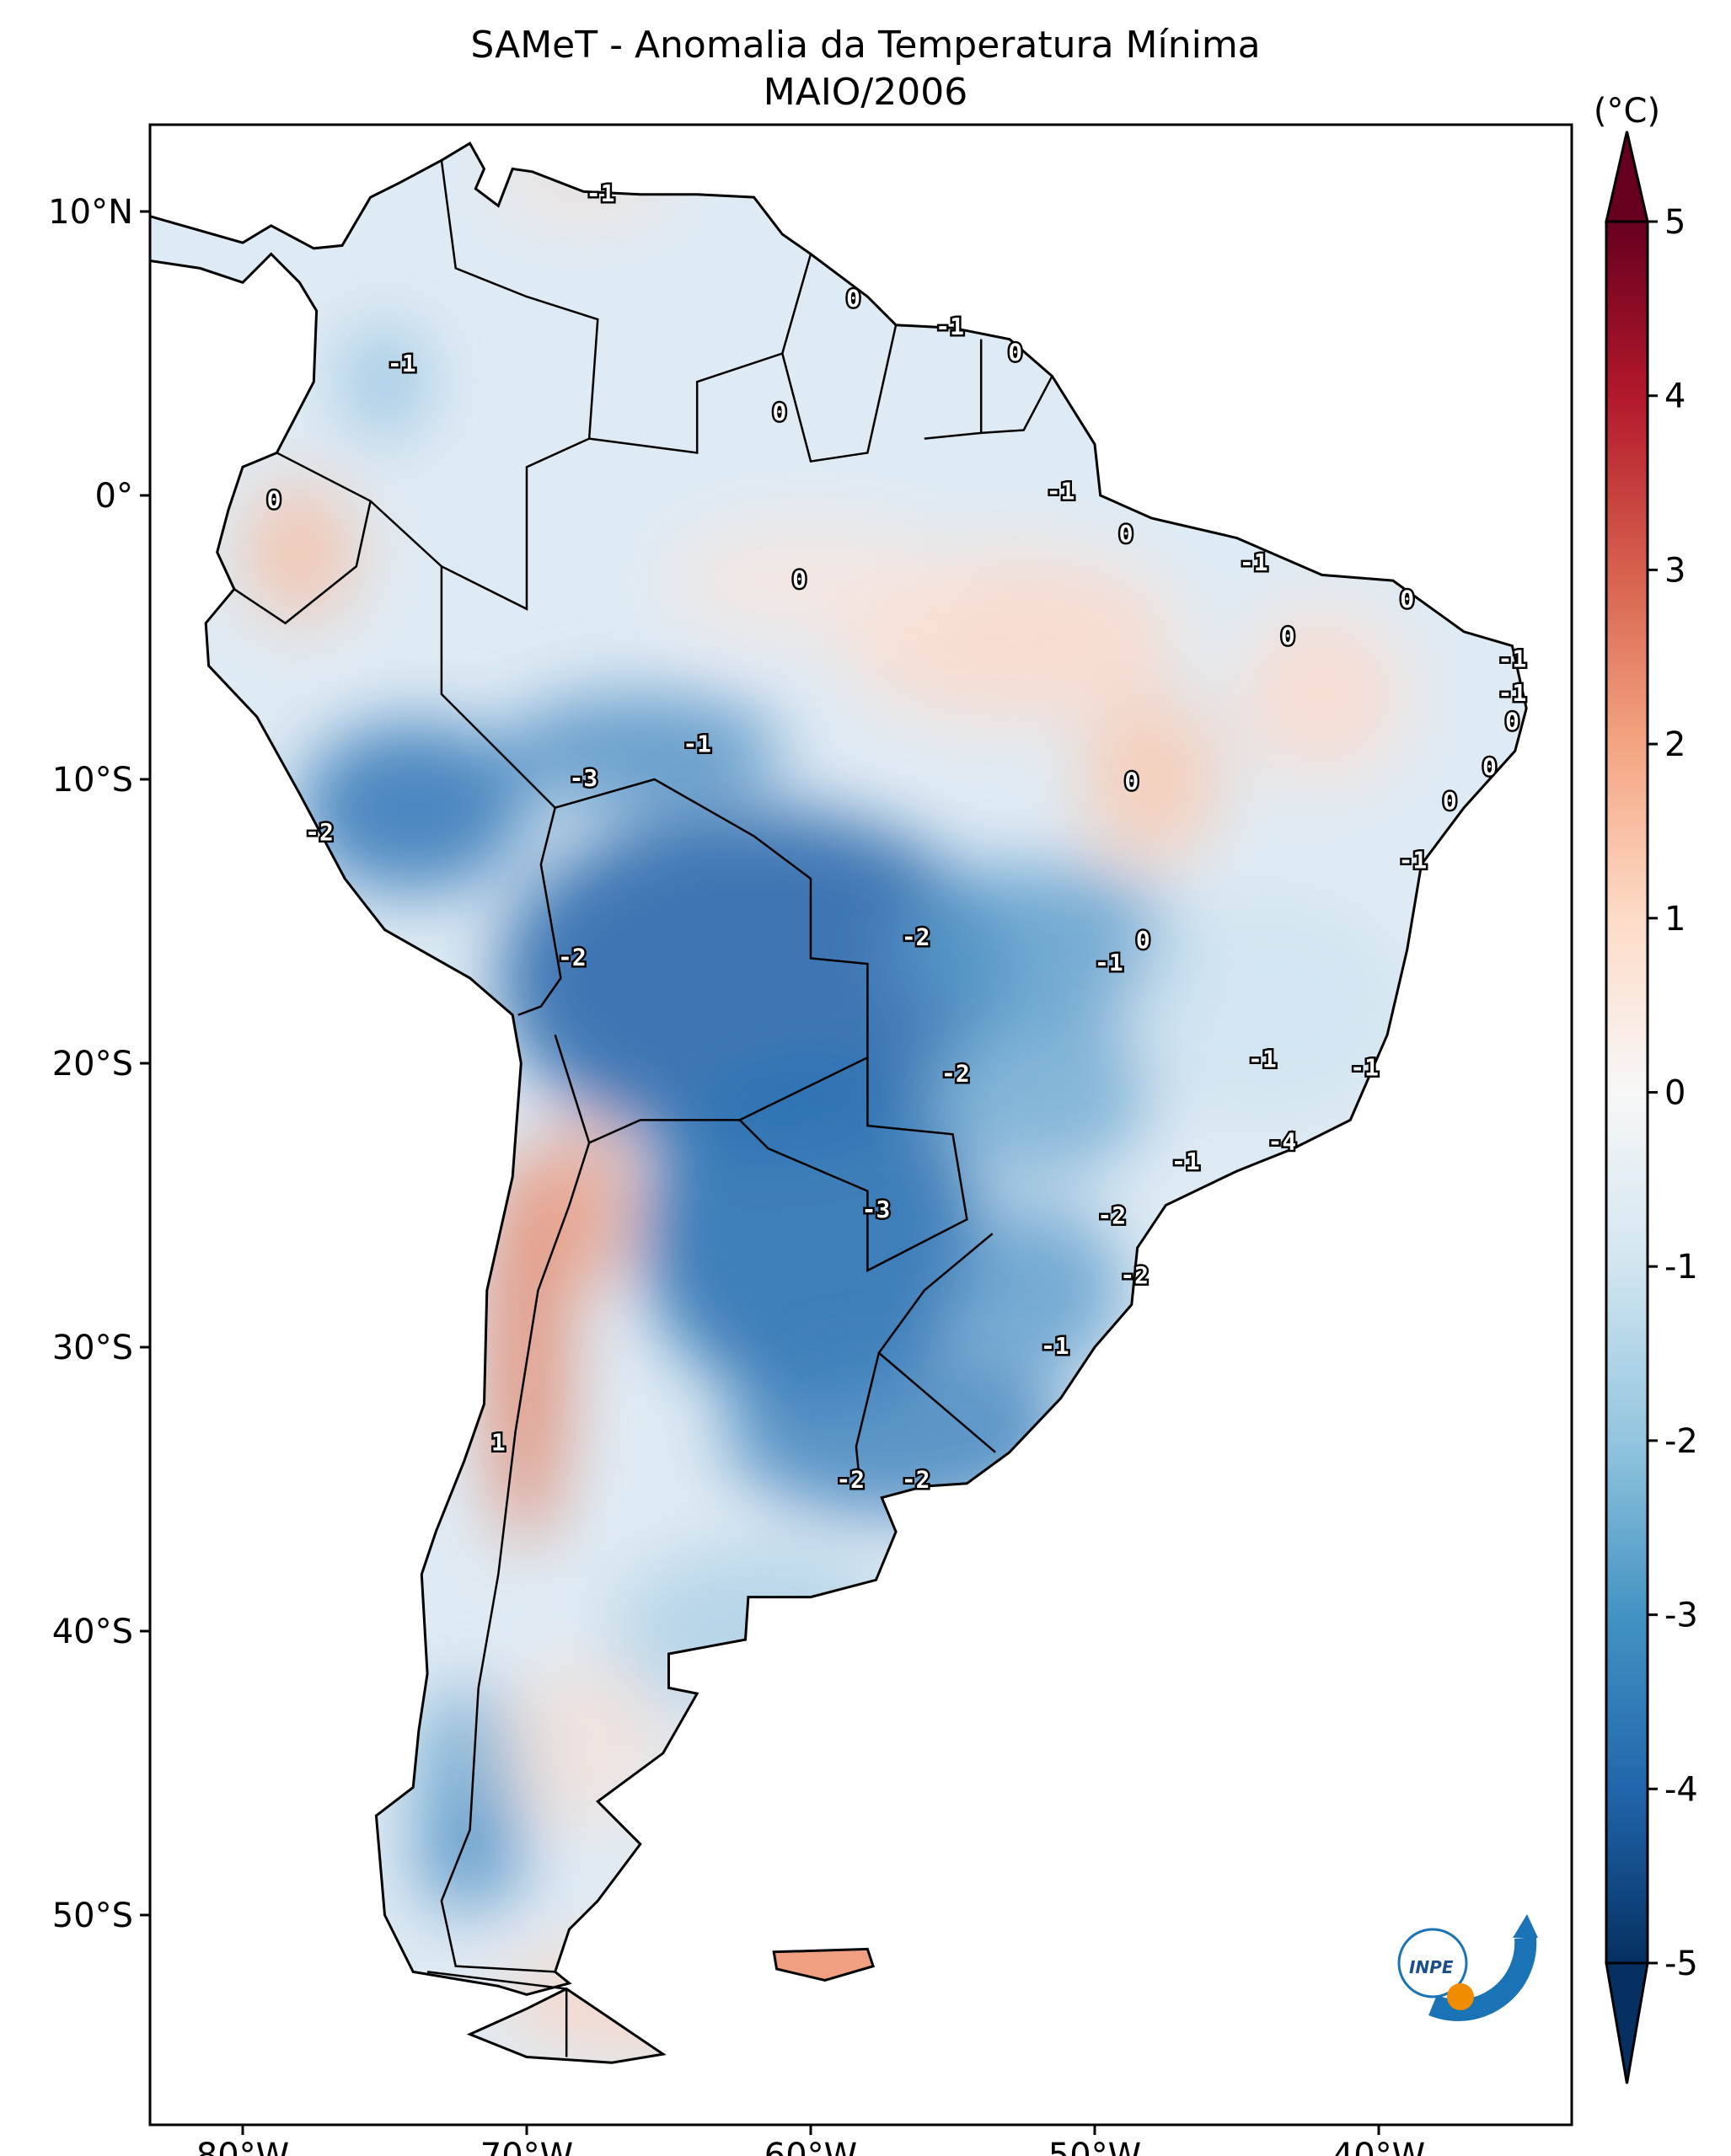 This screenshot has height=2156, width=1731. What do you see at coordinates (114, 496) in the screenshot?
I see `lat-tick-label: 0°` at bounding box center [114, 496].